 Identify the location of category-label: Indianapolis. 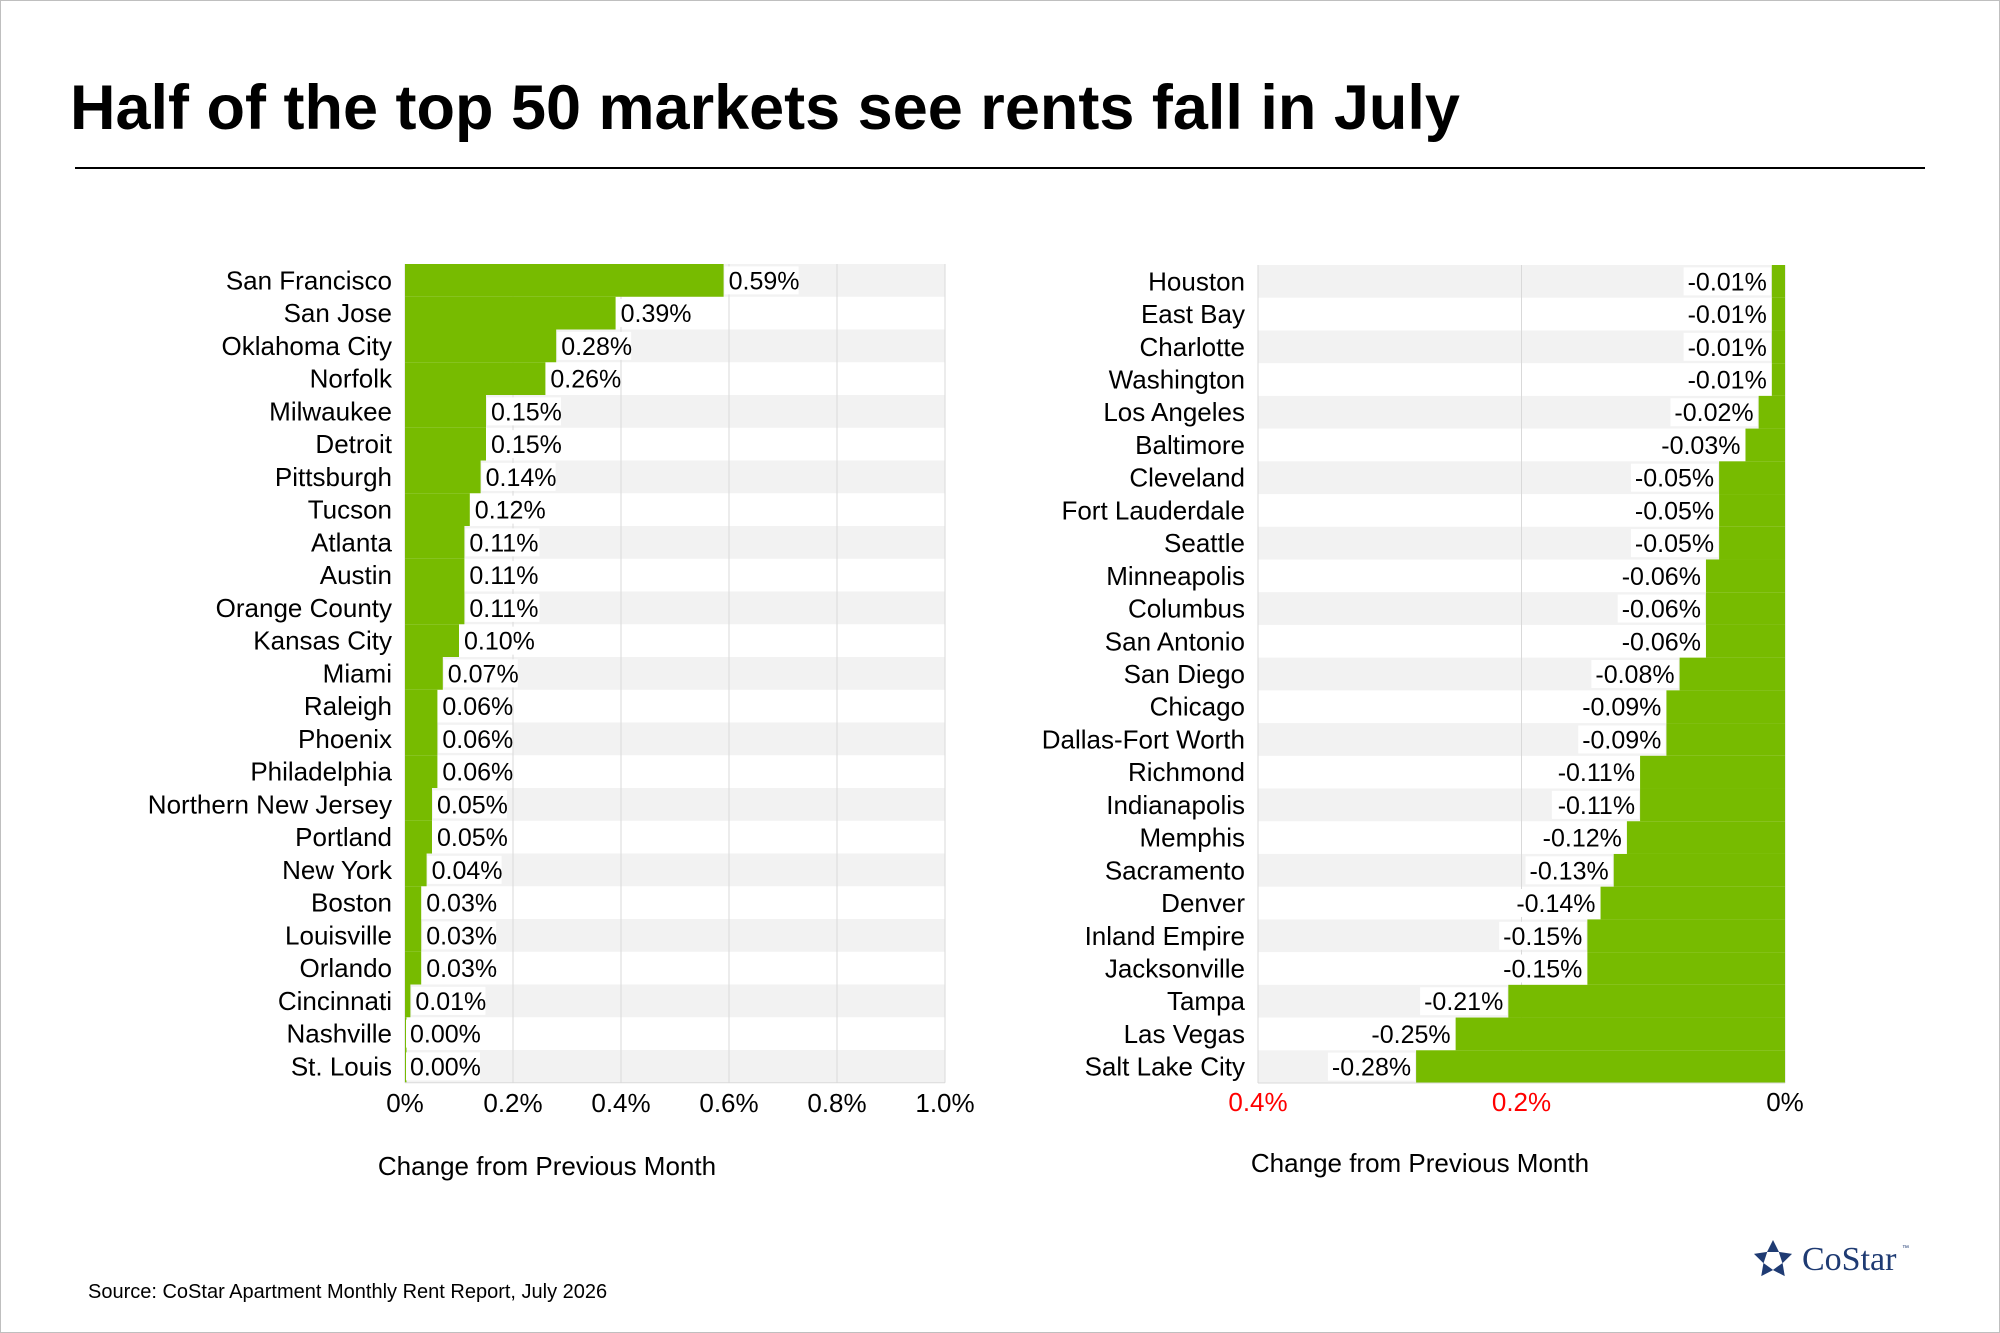
(1175, 805).